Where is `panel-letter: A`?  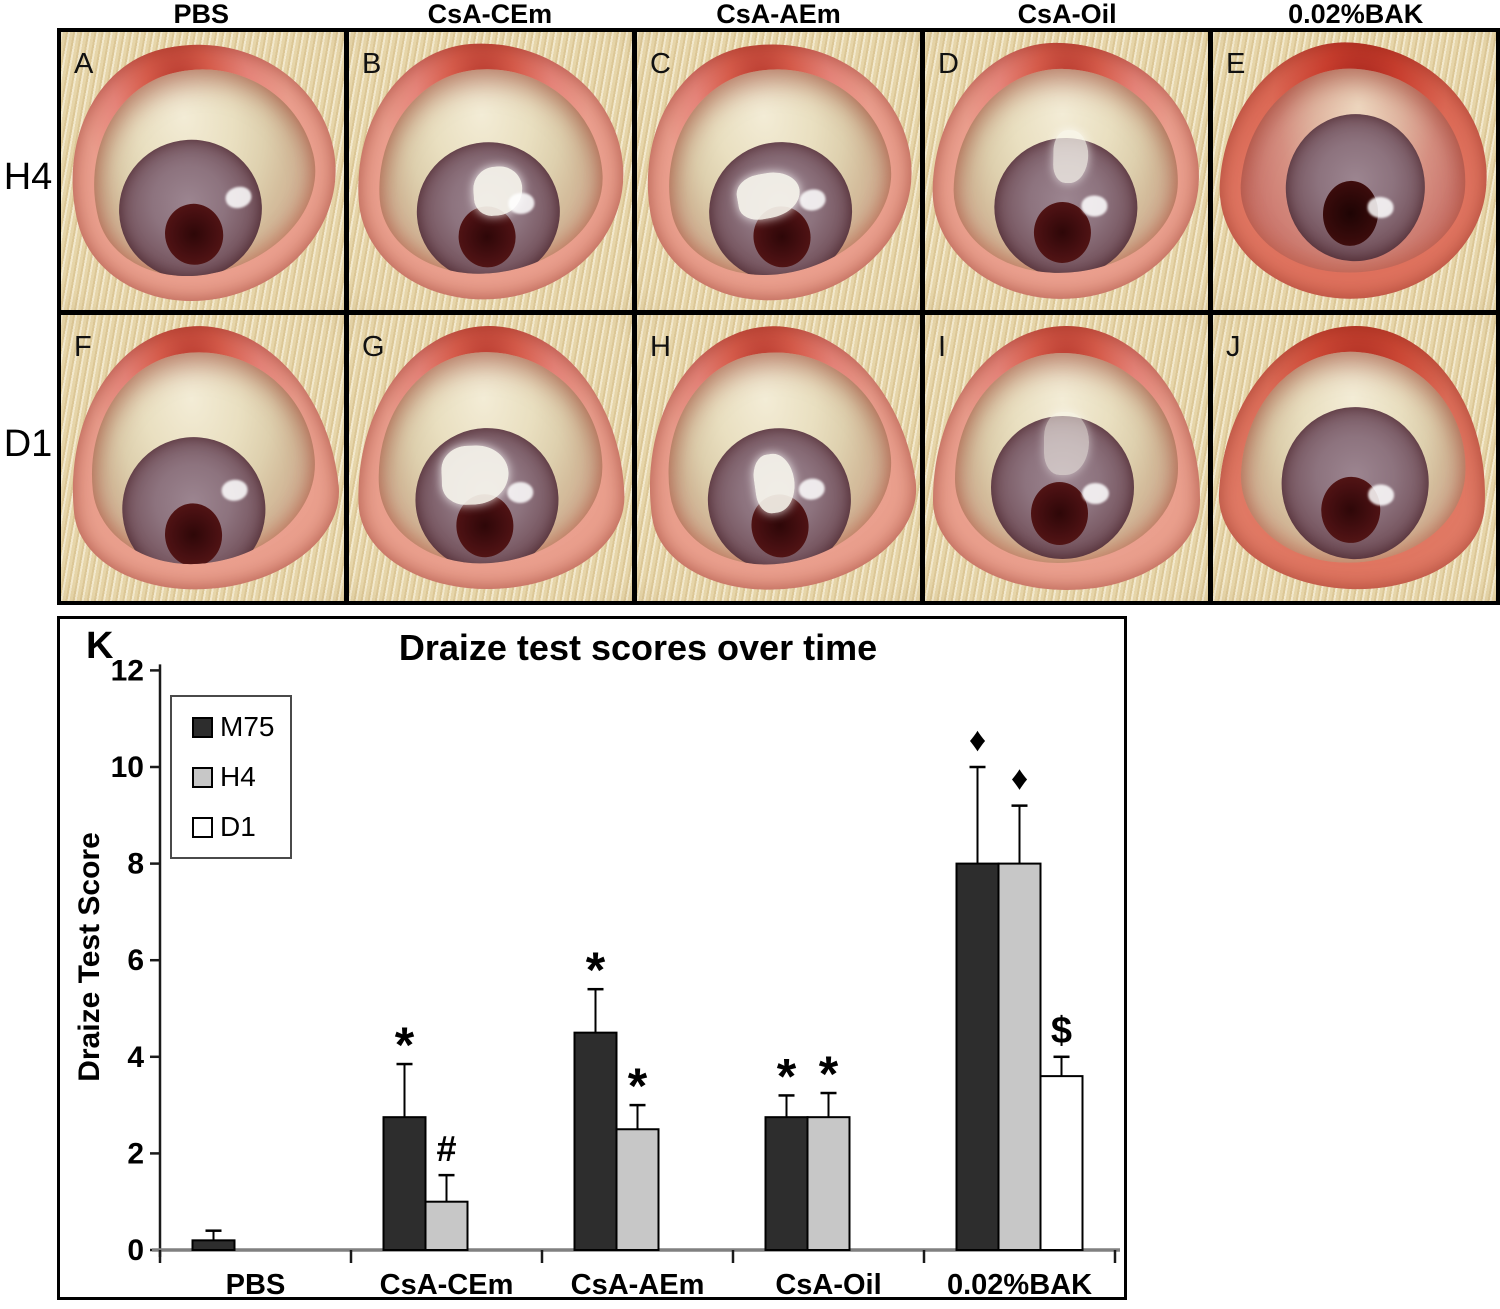
panel-letter: A is located at coordinates (84, 64).